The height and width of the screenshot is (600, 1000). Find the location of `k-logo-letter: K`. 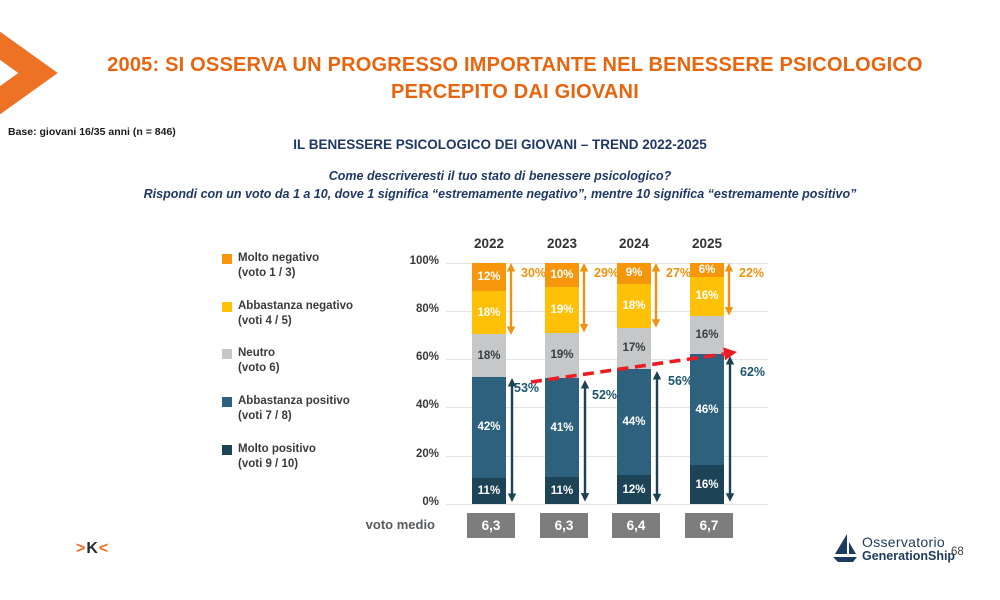

k-logo-letter: K is located at coordinates (92, 548).